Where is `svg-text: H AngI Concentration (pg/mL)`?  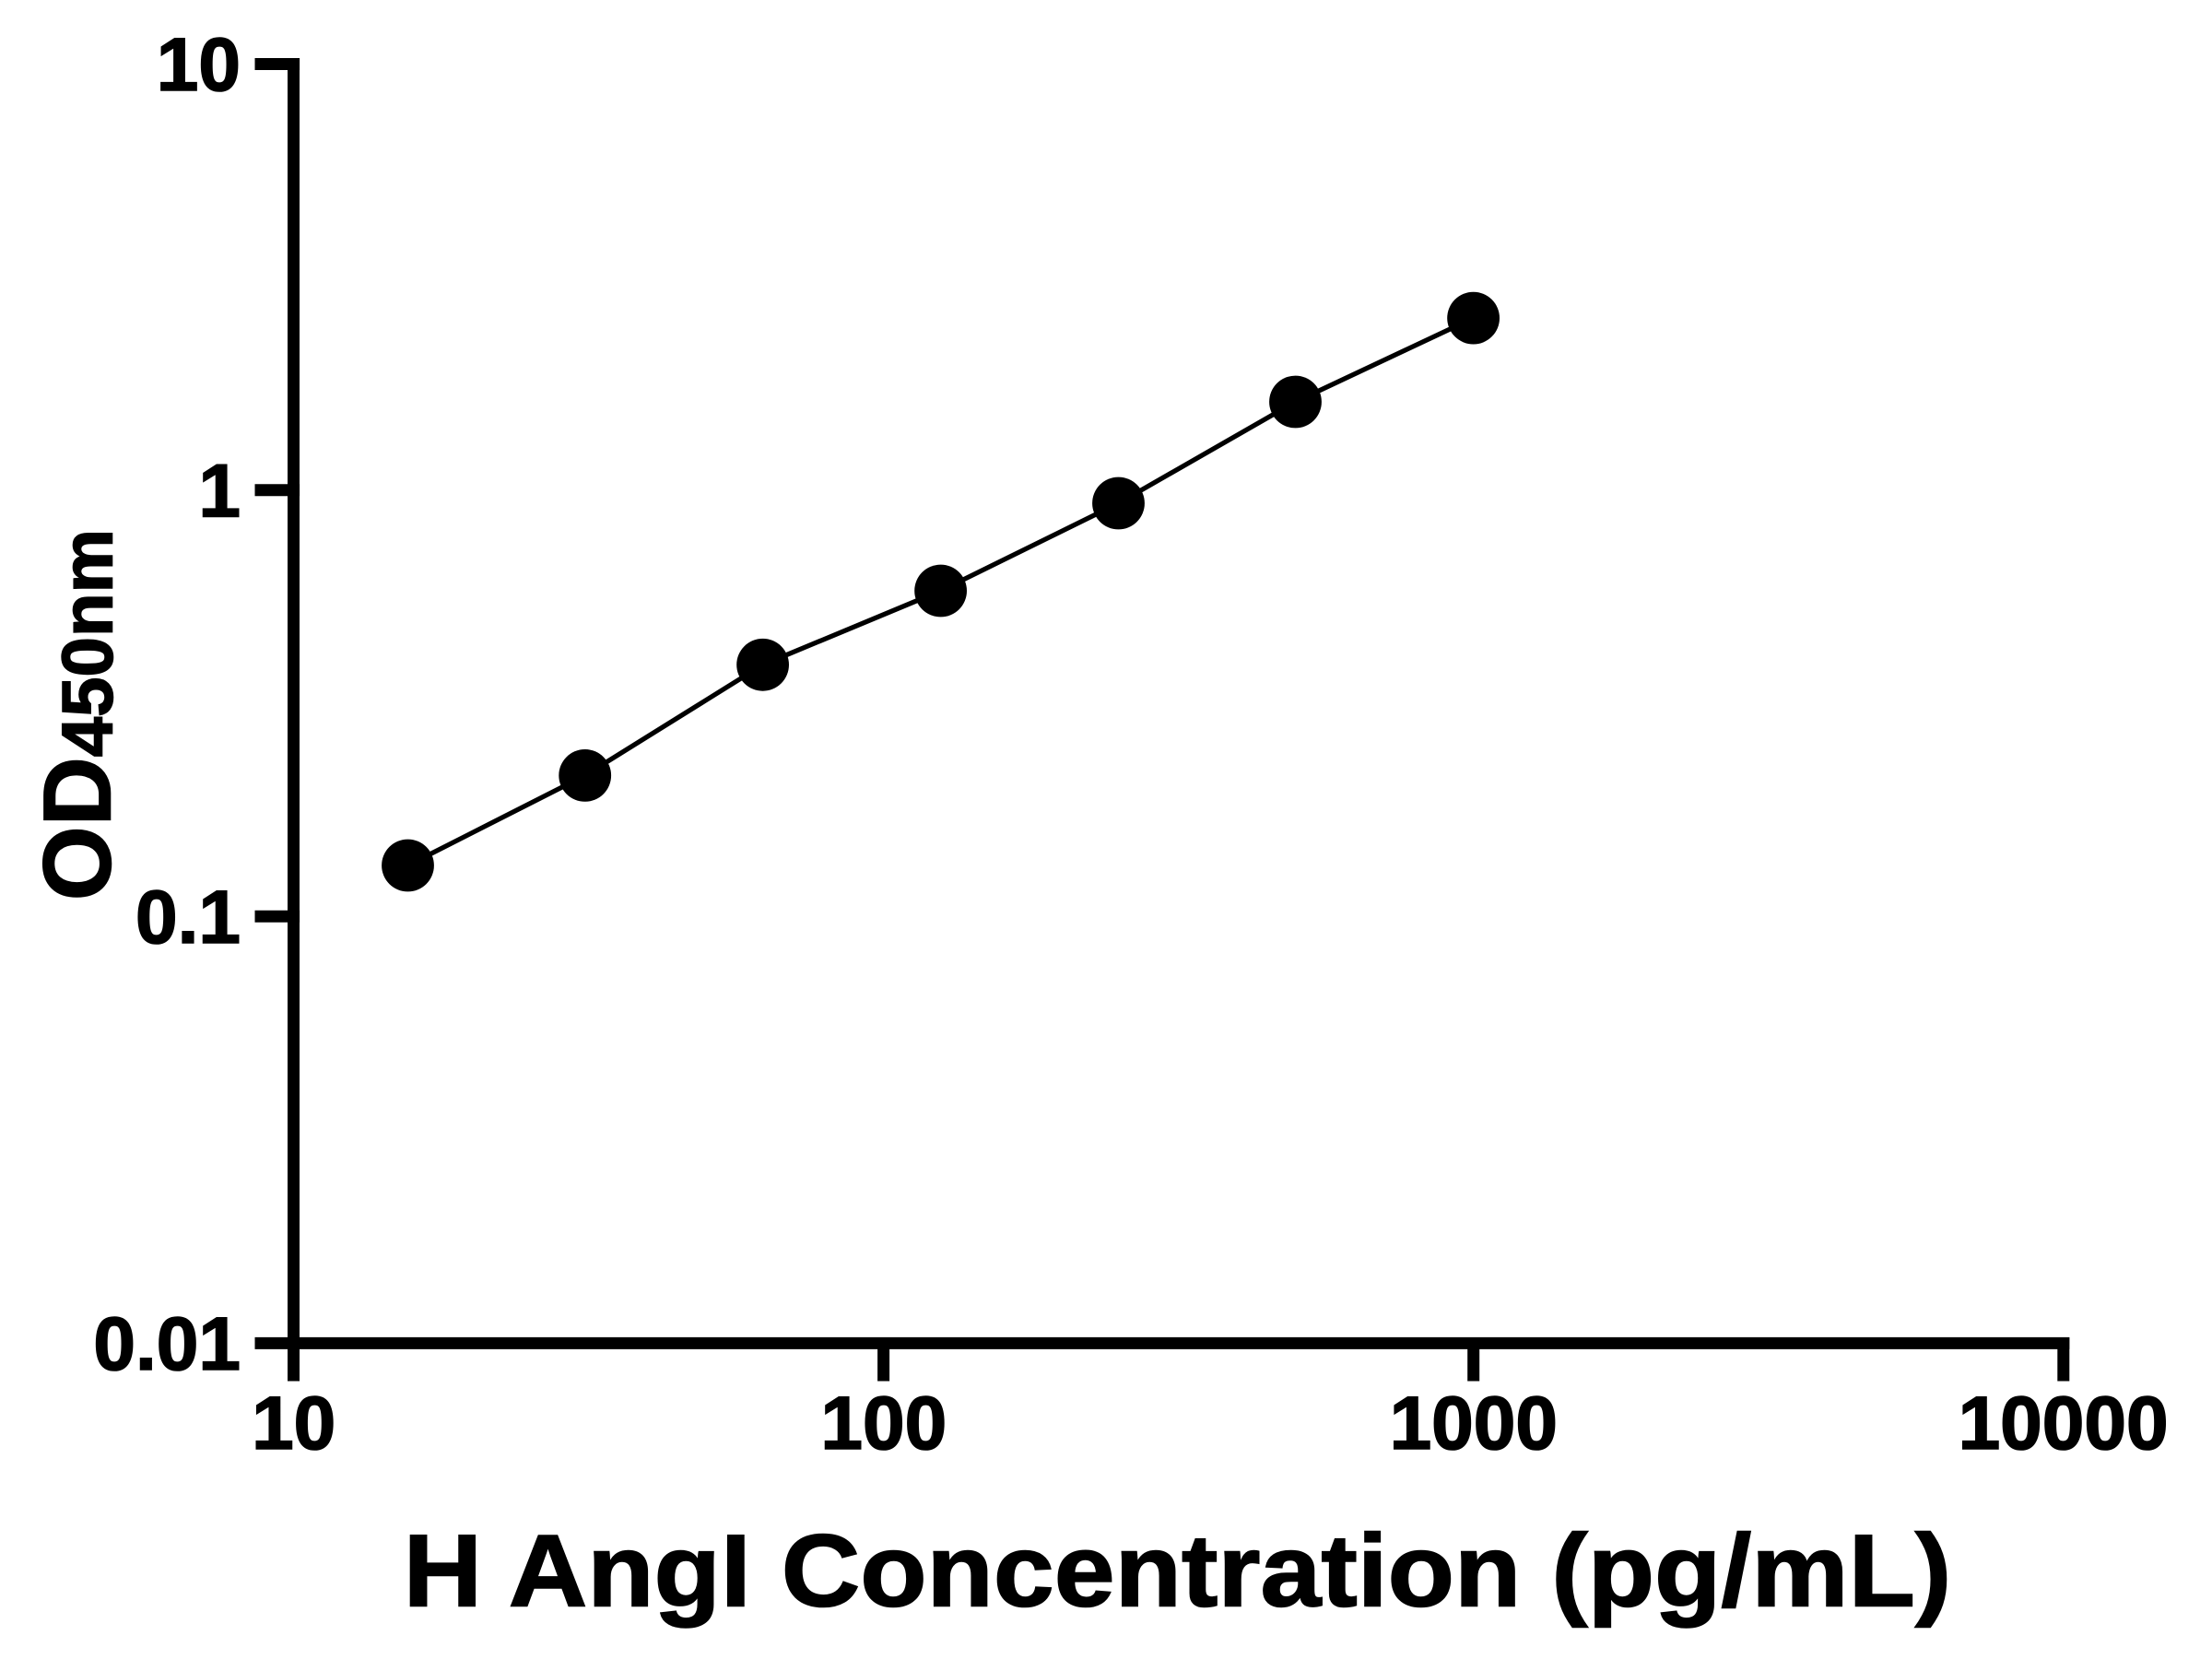 svg-text: H AngI Concentration (pg/mL) is located at coordinates (1178, 1571).